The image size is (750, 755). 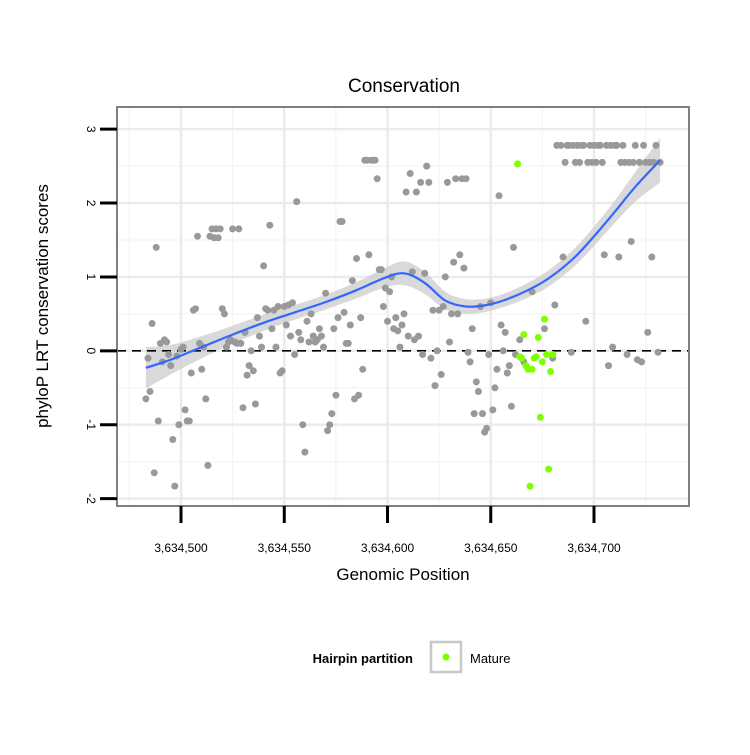 What do you see at coordinates (535, 325) in the screenshot?
I see `mature-points-layer` at bounding box center [535, 325].